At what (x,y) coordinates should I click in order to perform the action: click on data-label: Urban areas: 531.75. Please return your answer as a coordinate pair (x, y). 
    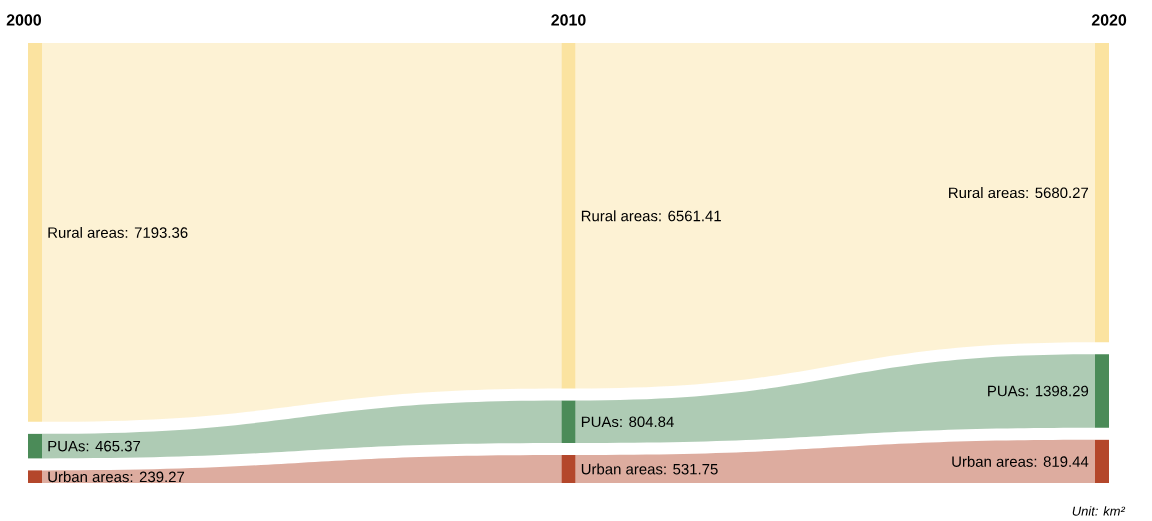
    Looking at the image, I should click on (649, 469).